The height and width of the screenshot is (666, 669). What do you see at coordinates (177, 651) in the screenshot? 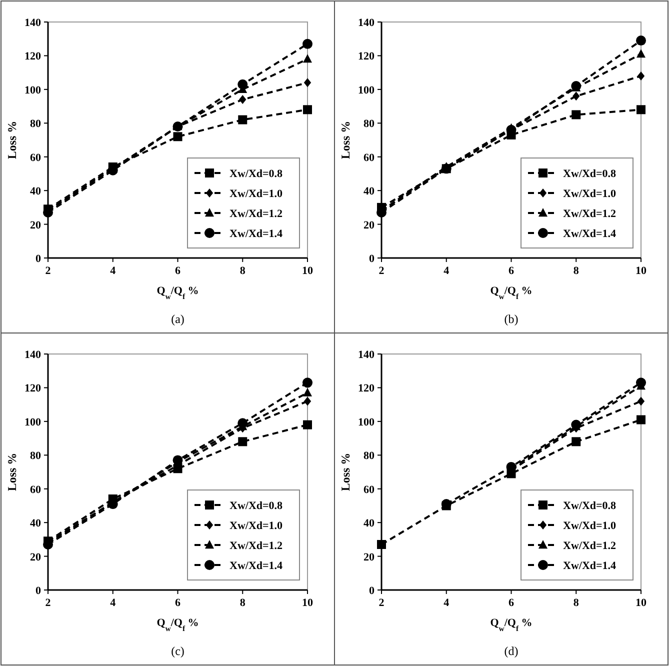
I see `text: (c)` at bounding box center [177, 651].